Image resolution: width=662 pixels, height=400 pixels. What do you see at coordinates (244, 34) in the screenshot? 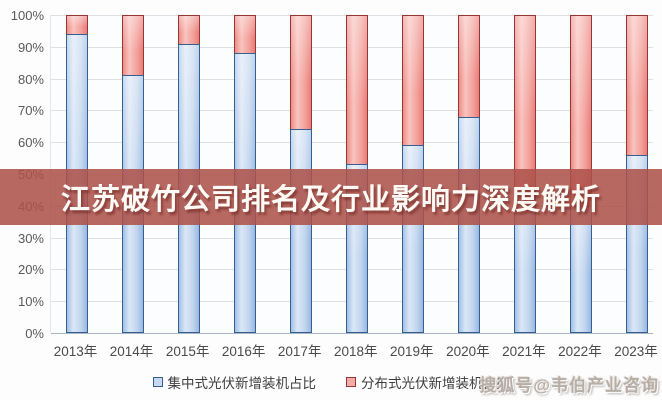
I see `segment-distributed-2016年` at bounding box center [244, 34].